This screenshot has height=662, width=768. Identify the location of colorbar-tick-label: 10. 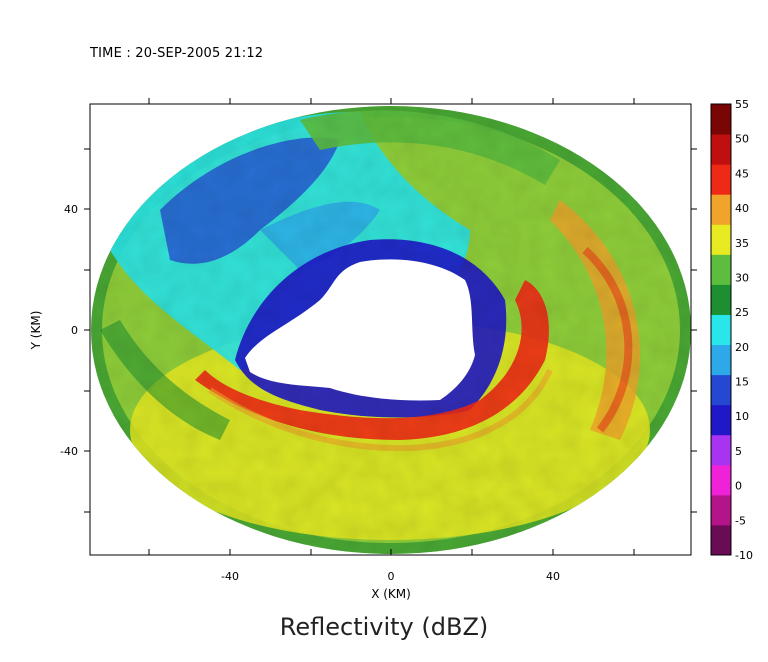
(742, 416).